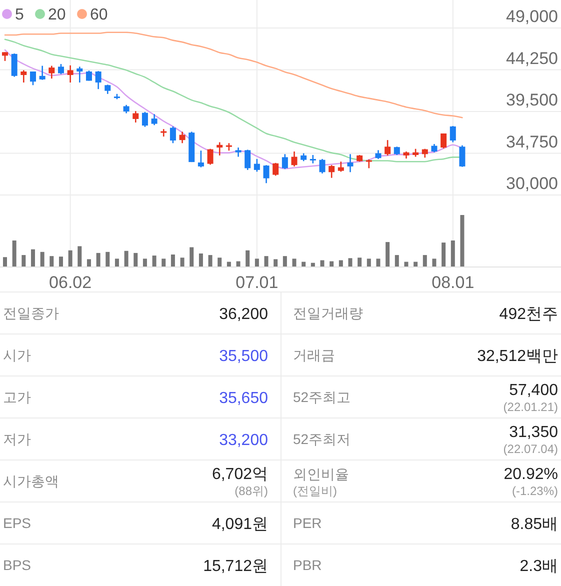 The width and height of the screenshot is (561, 586). Describe the element at coordinates (531, 482) in the screenshot. I see `text: 20.92% (-1.23%)` at that location.